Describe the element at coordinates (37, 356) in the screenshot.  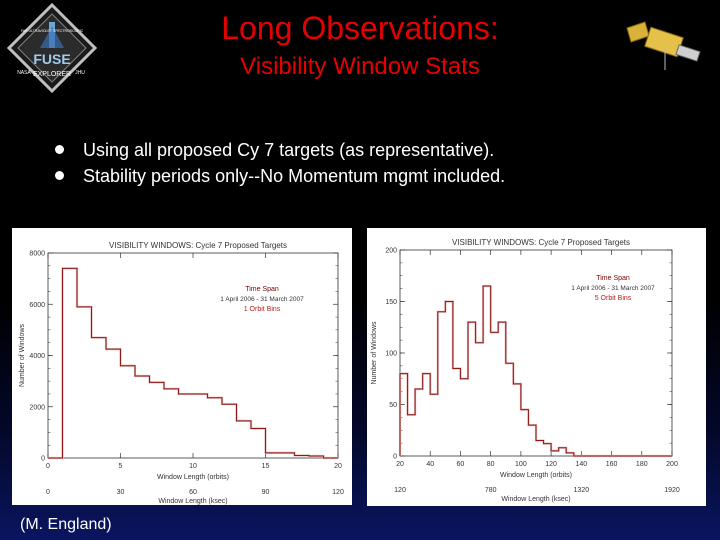
I see `y-tick-label: 4000` at that location.